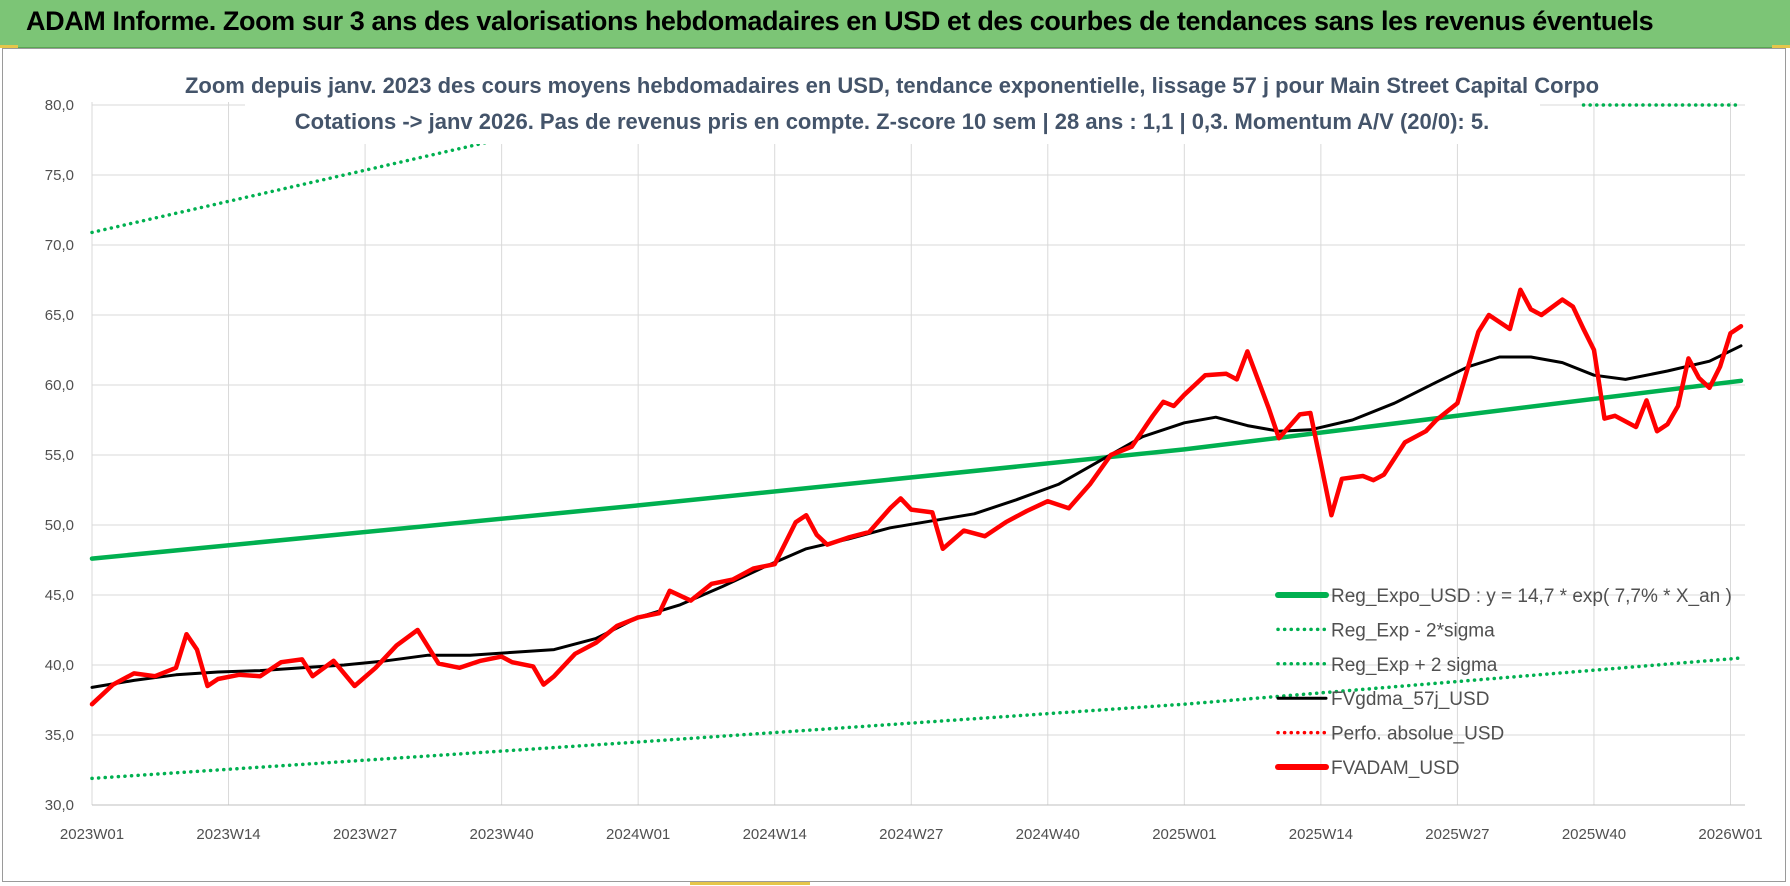  Describe the element at coordinates (59, 805) in the screenshot. I see `y-tick-label: 30,0` at that location.